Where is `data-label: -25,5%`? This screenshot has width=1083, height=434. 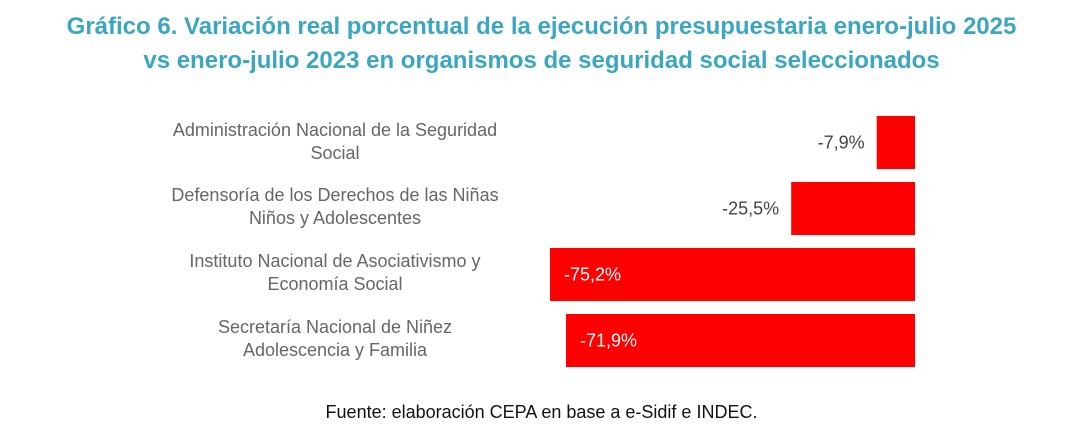 data-label: -25,5% is located at coordinates (750, 209).